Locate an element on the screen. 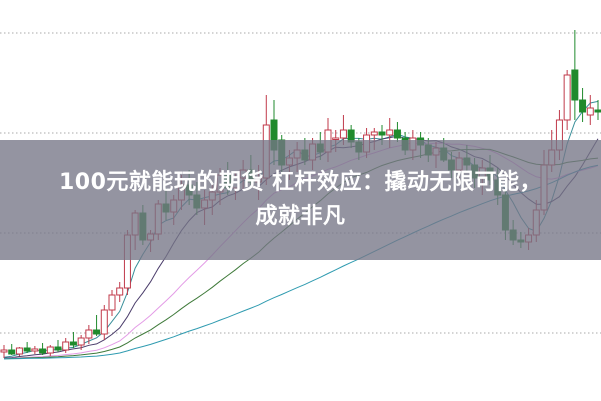 The image size is (601, 401). headline-line-2: 成就非凡 is located at coordinates (300, 216).